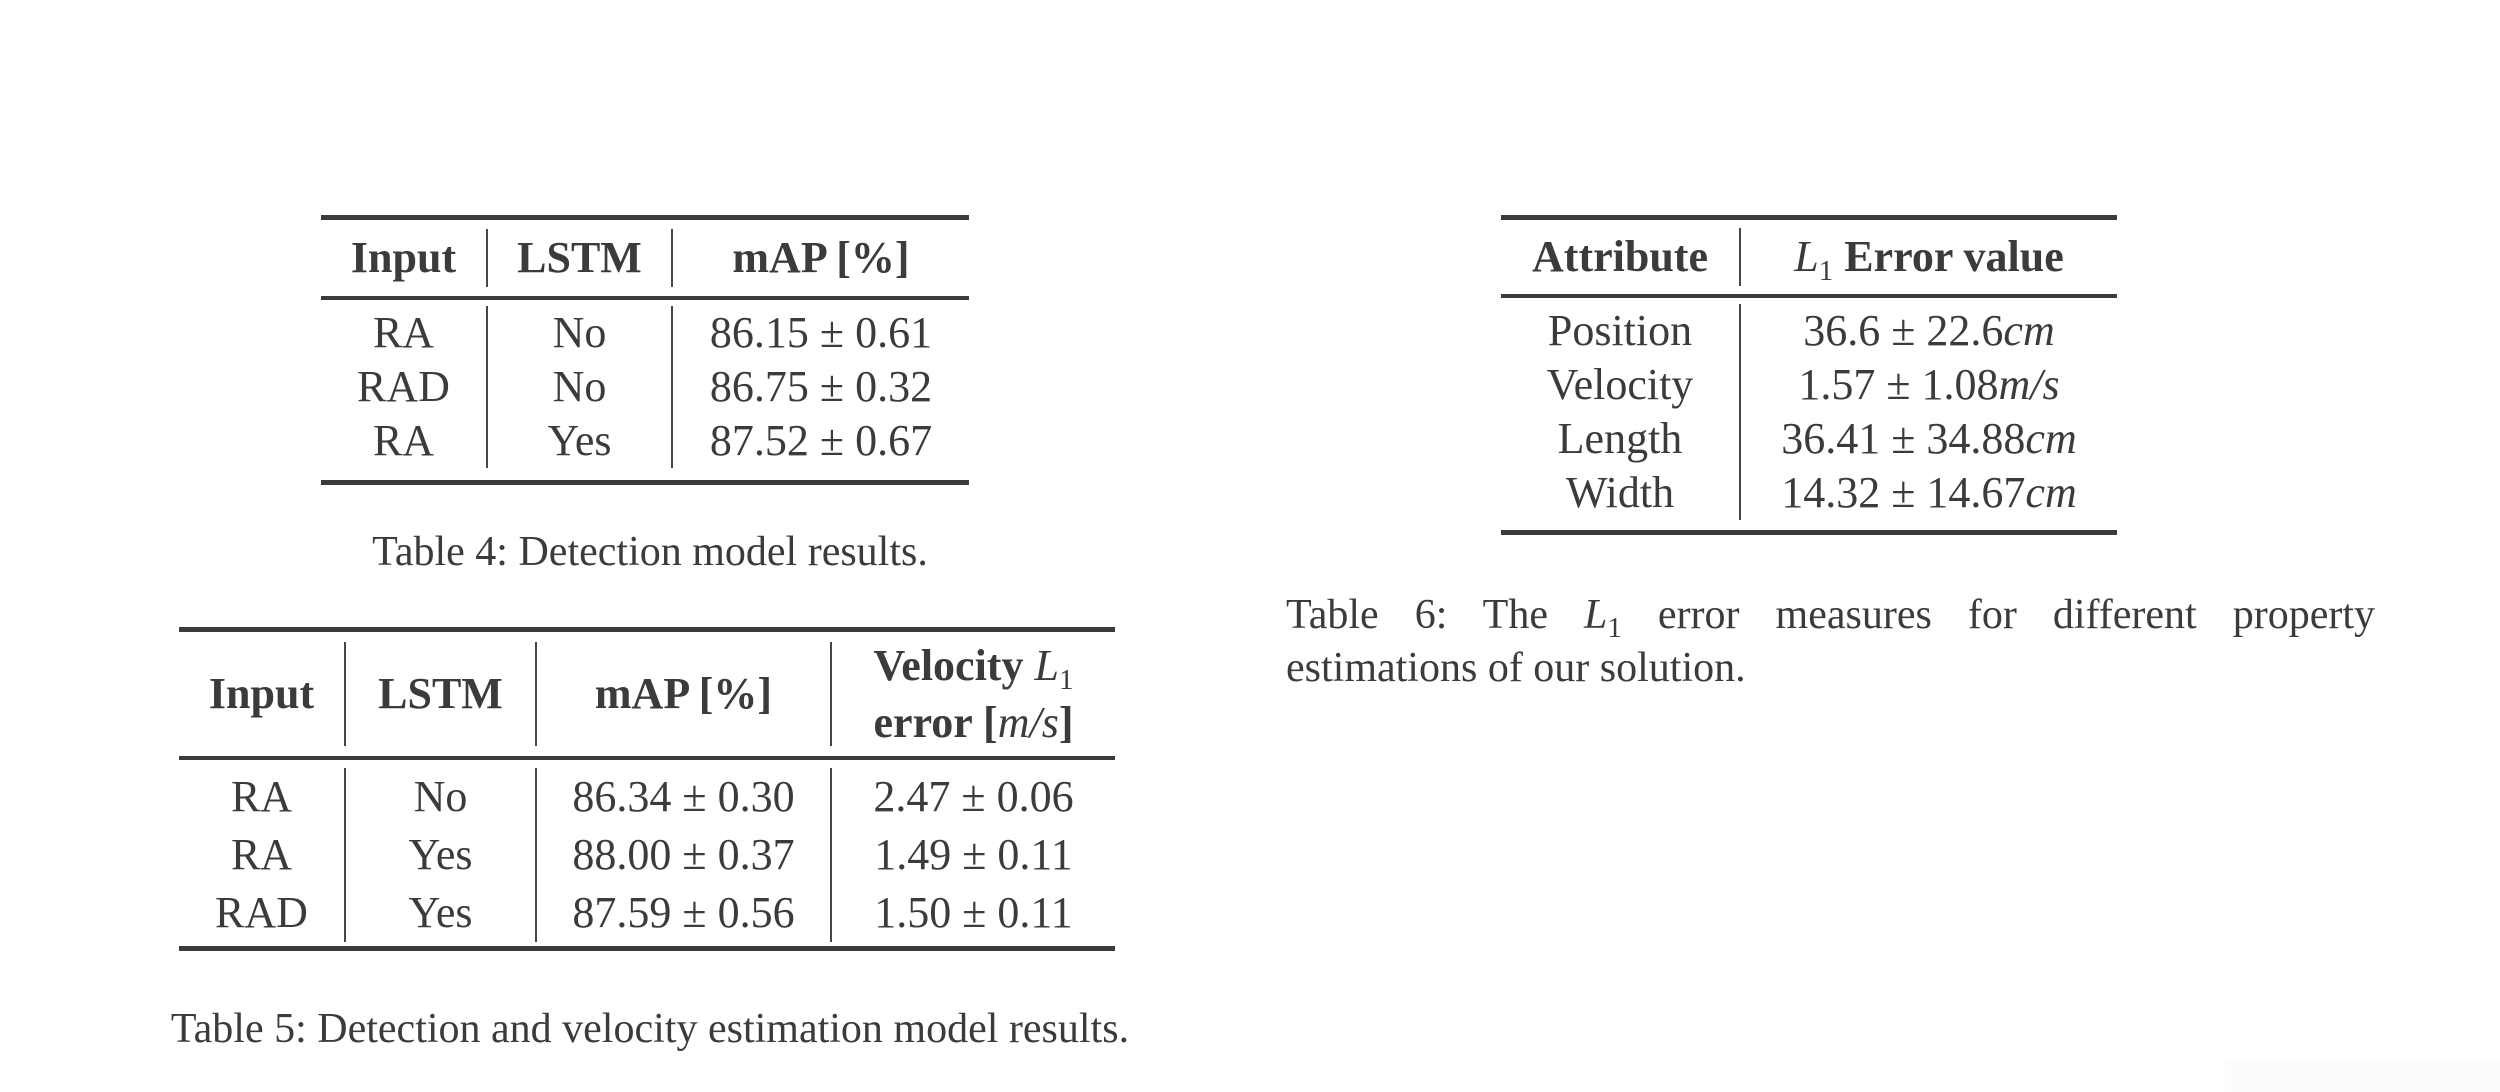  What do you see at coordinates (820, 333) in the screenshot?
I see `table-4-cell-map: 86.15 ± 0.61` at bounding box center [820, 333].